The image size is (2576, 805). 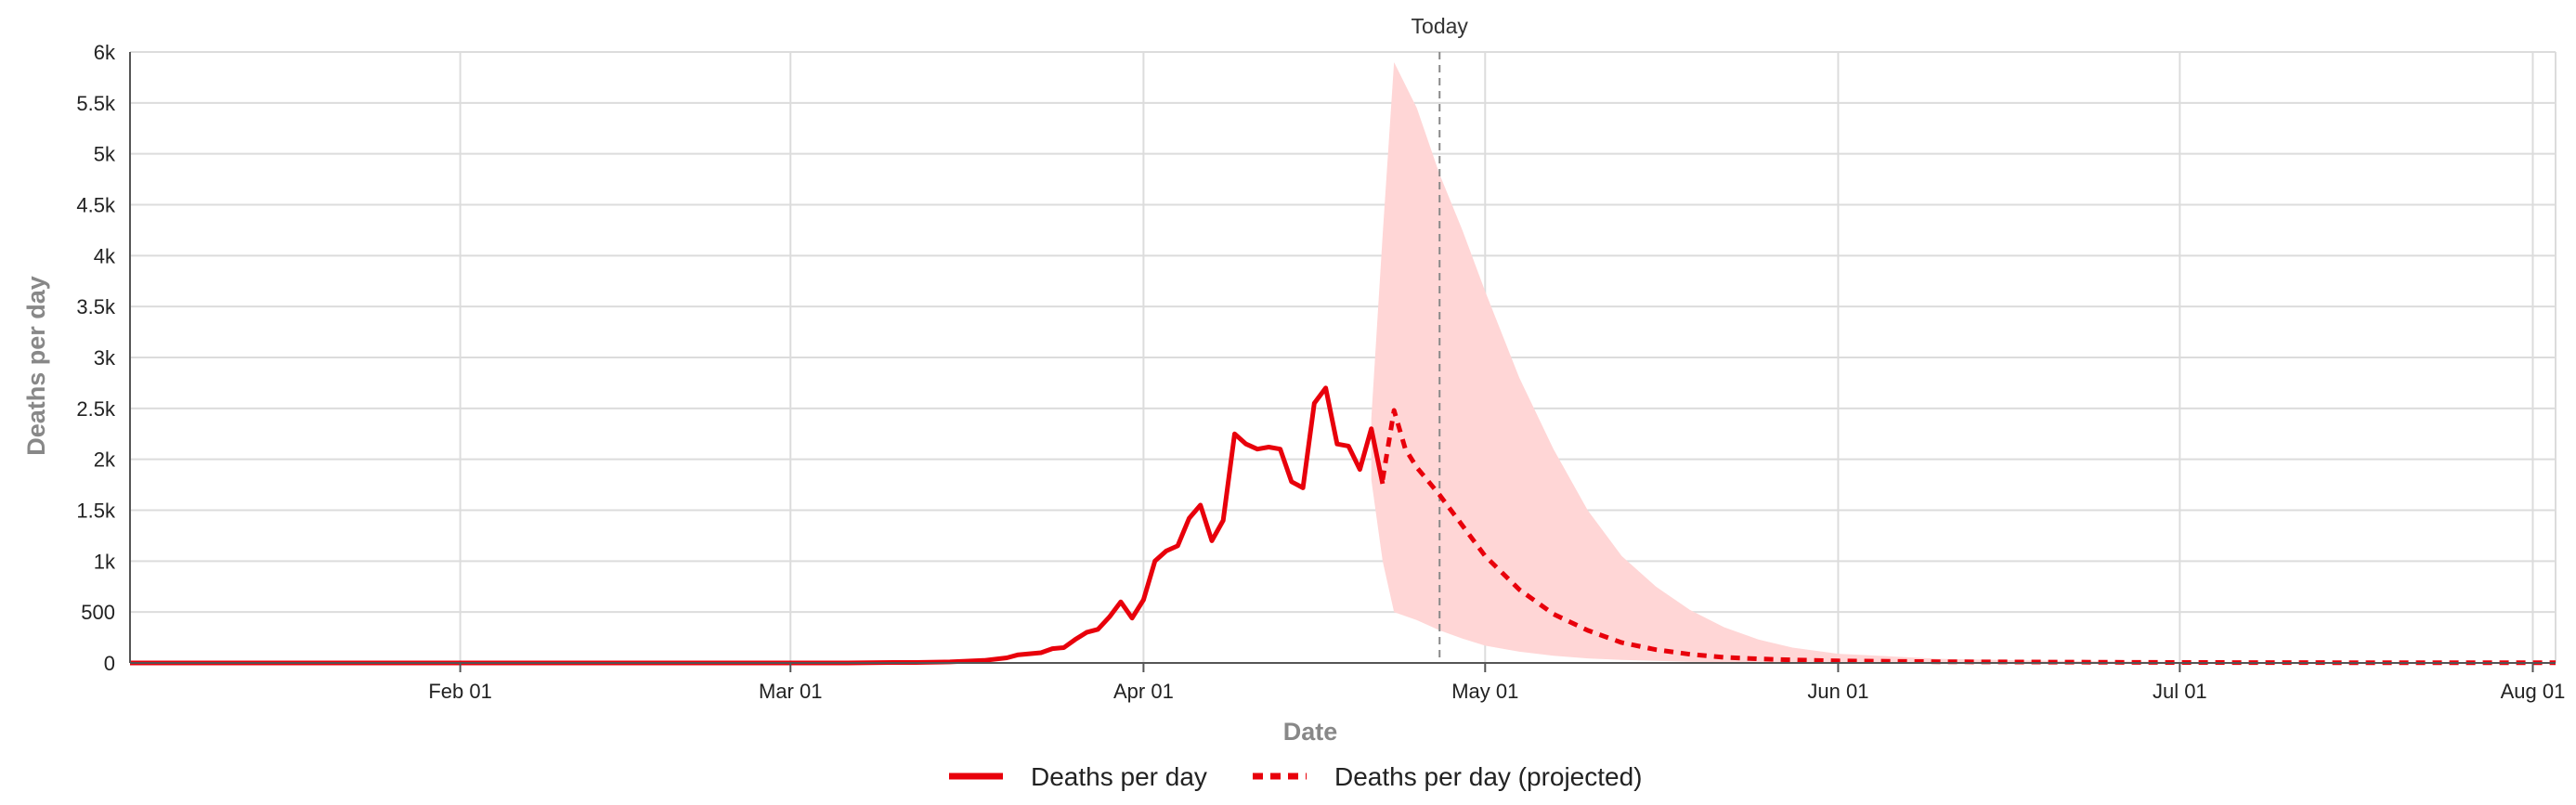 I want to click on legend-label-deaths-projected: Deaths per day (projected), so click(x=1488, y=776).